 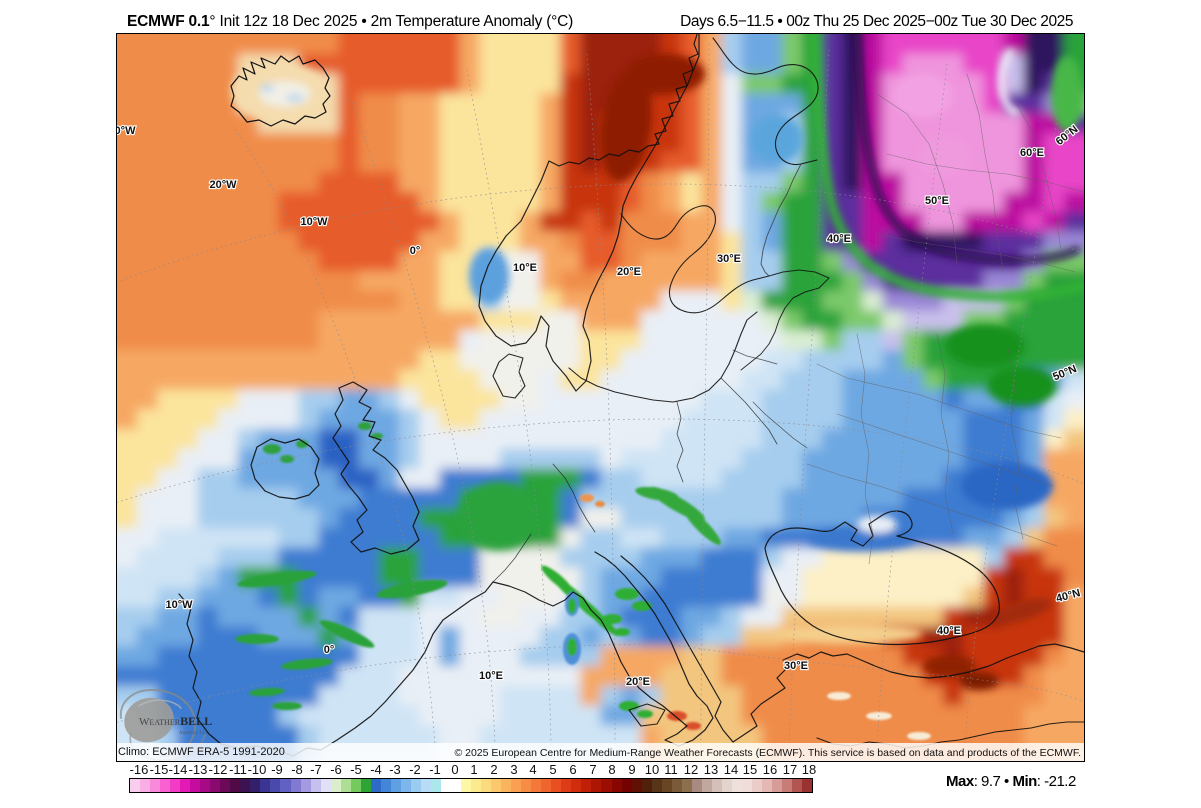 What do you see at coordinates (223, 185) in the screenshot?
I see `svg-text: 20°W` at bounding box center [223, 185].